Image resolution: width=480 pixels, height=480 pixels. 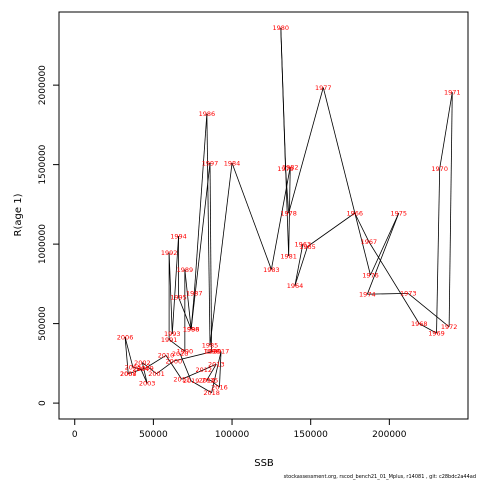 I want to click on point-label: 2013, so click(x=216, y=364).